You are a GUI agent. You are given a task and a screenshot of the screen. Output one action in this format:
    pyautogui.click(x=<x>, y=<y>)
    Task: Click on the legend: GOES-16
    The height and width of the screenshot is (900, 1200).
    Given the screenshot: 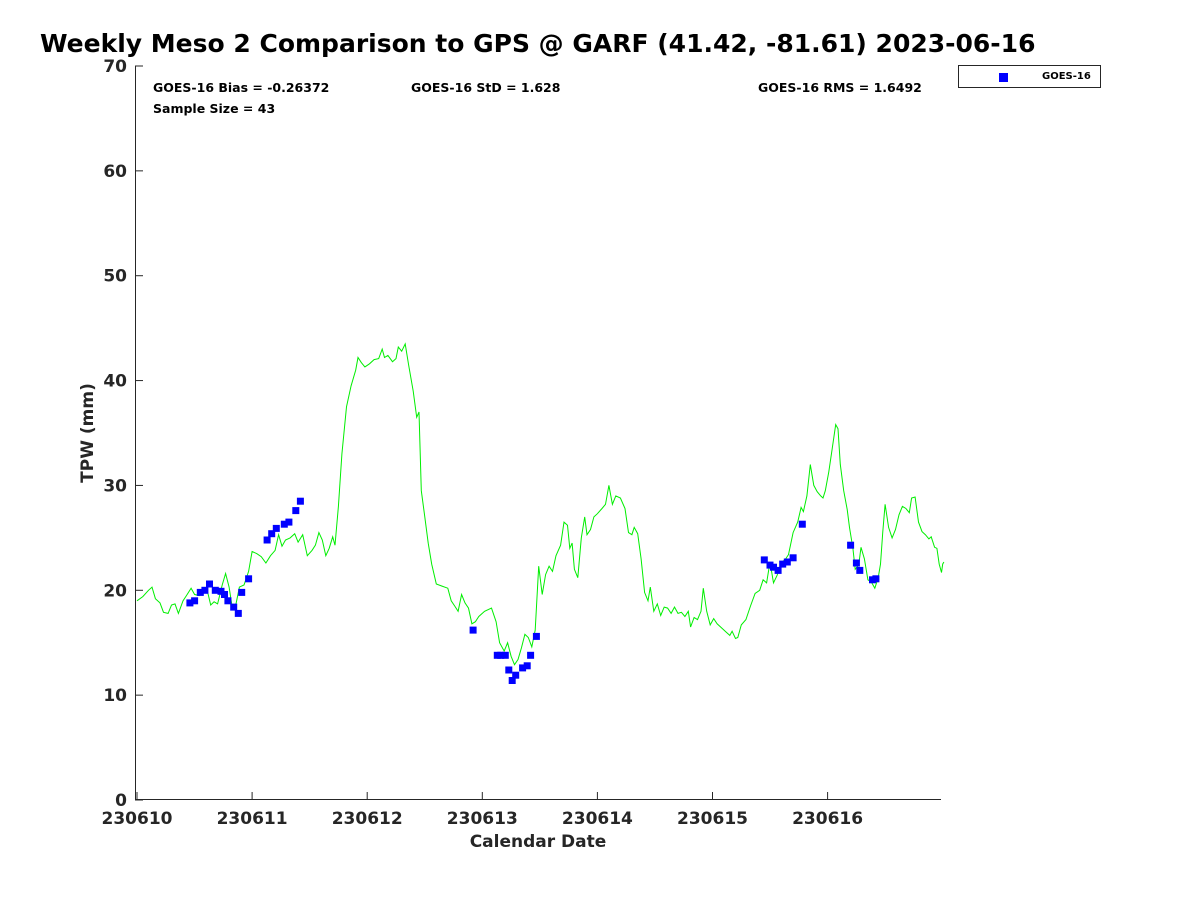 What is the action you would take?
    pyautogui.click(x=1029, y=76)
    